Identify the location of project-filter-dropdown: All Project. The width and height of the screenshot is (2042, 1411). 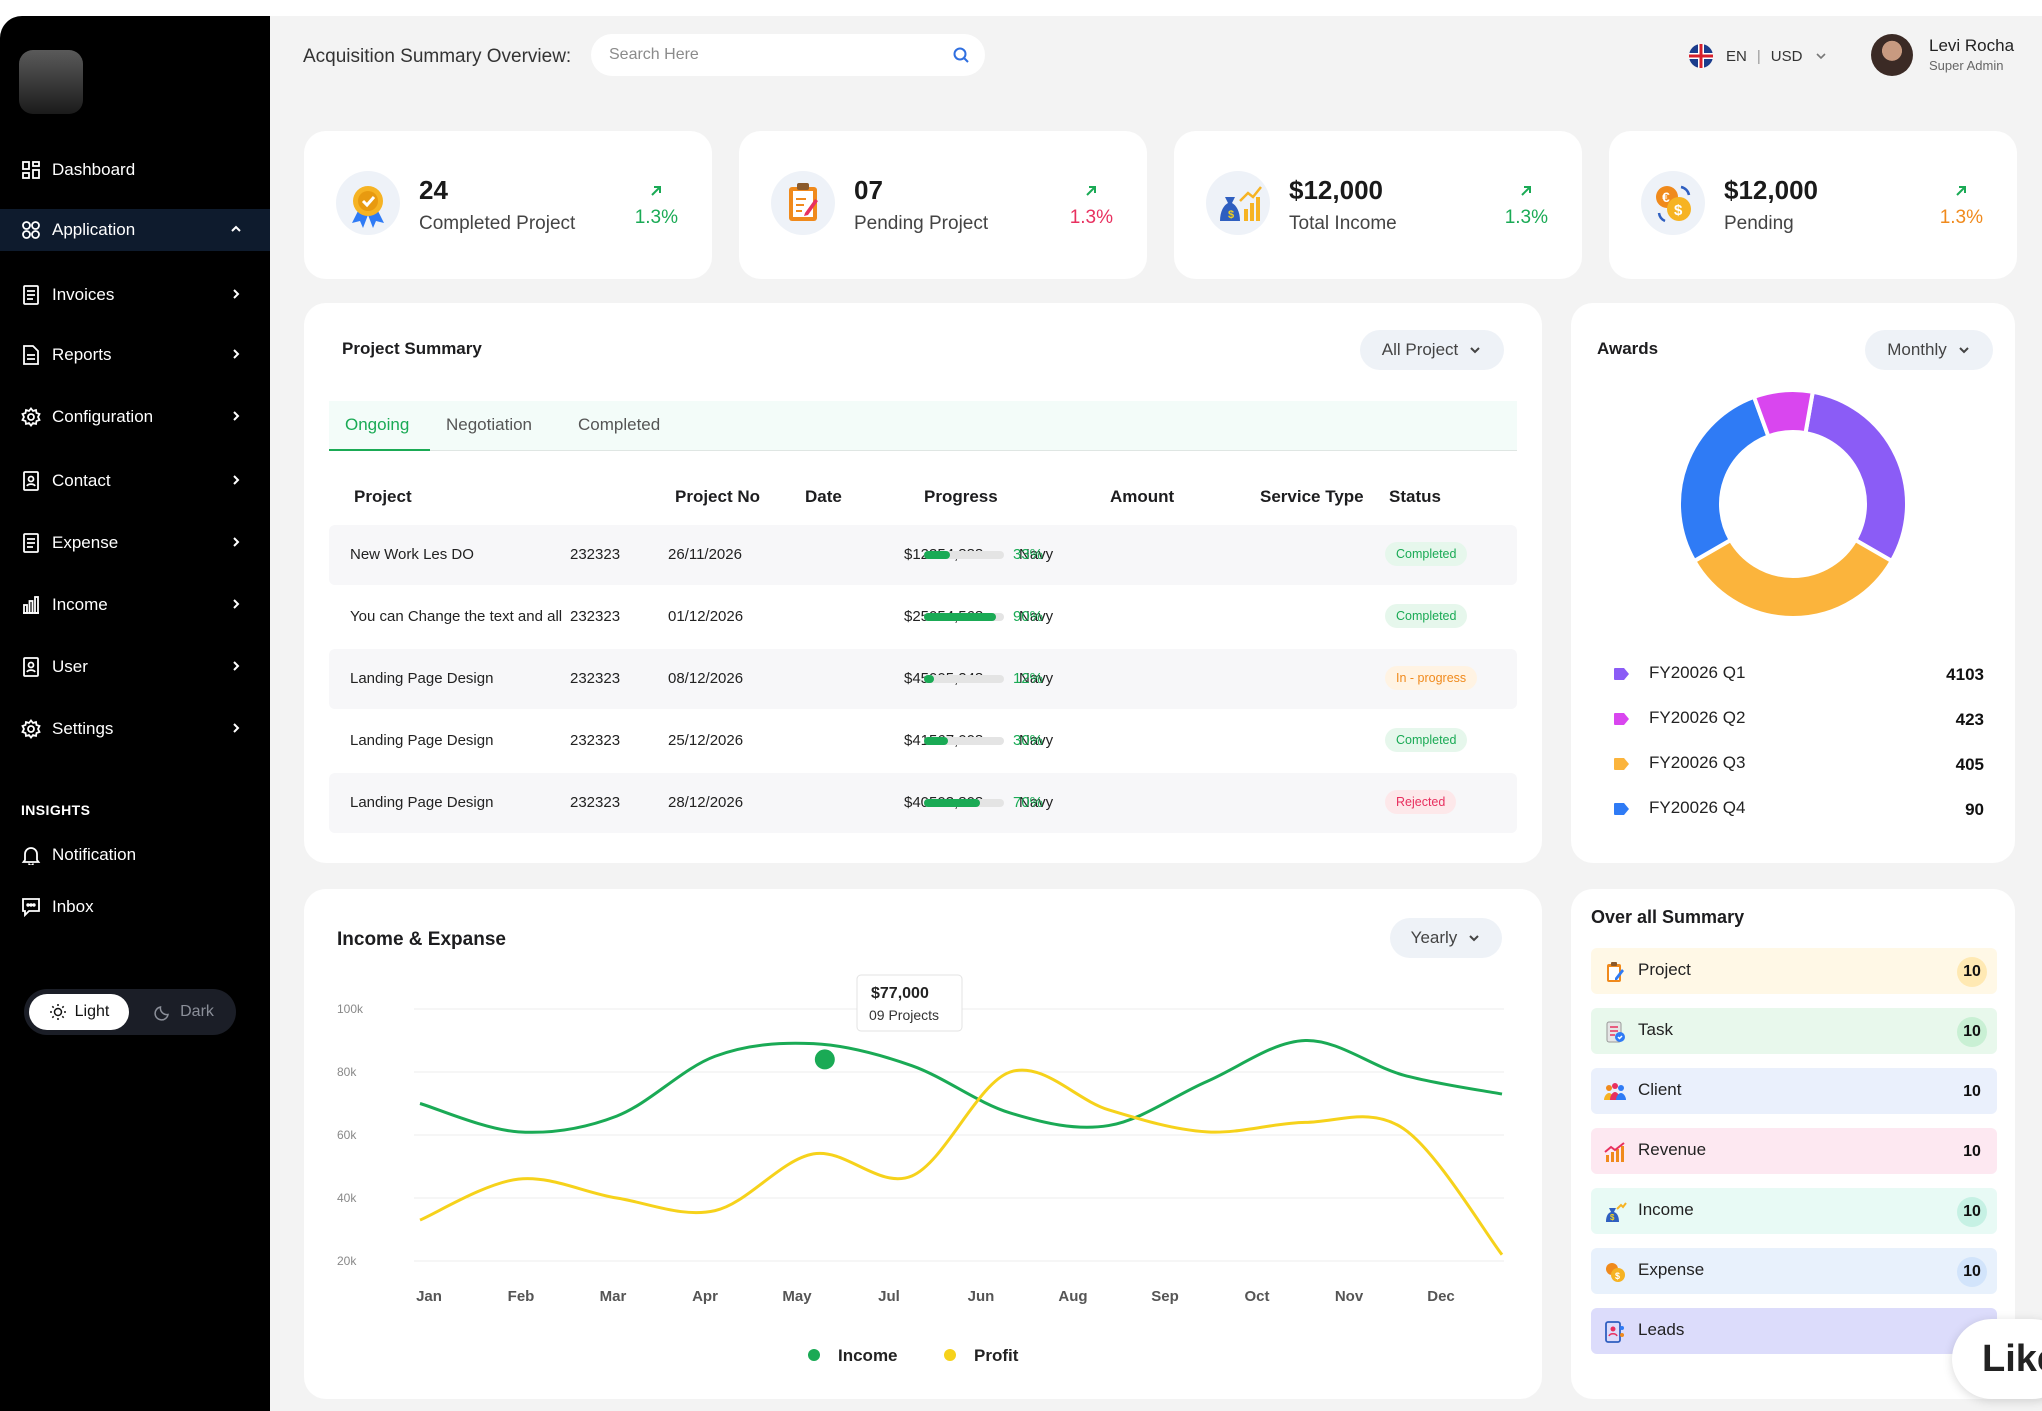
(1432, 350).